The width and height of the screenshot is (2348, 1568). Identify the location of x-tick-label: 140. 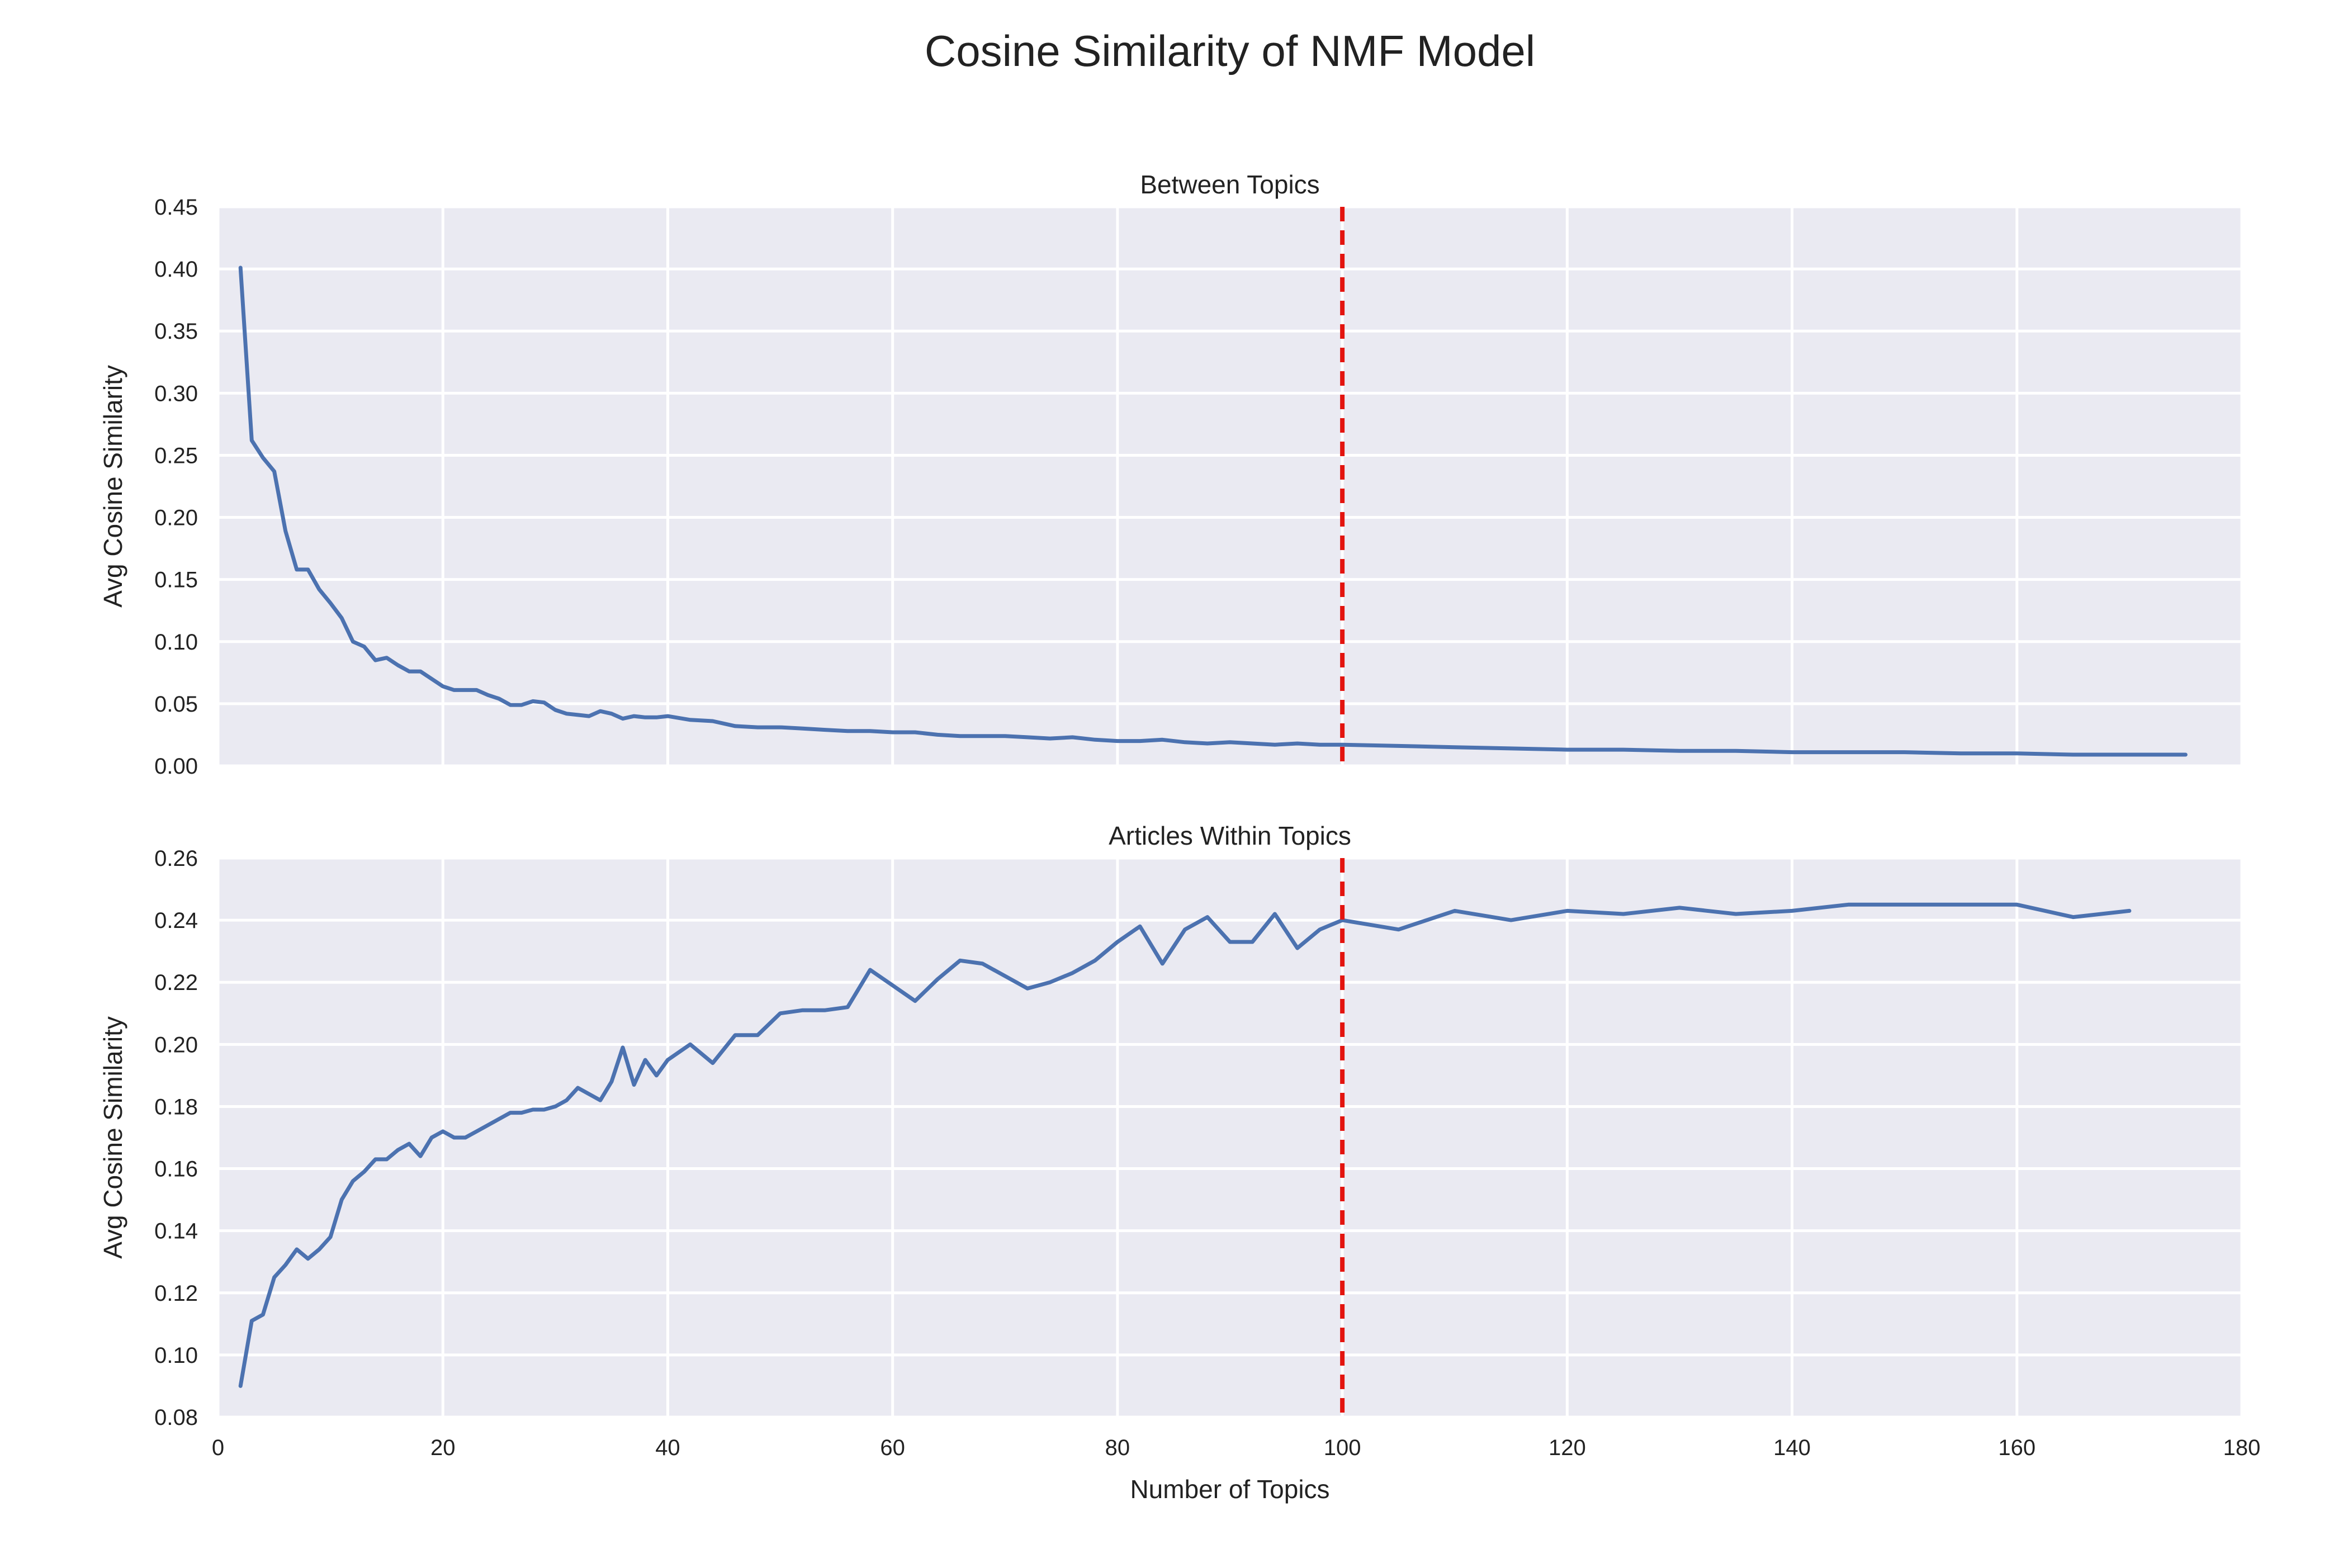
(1792, 1448).